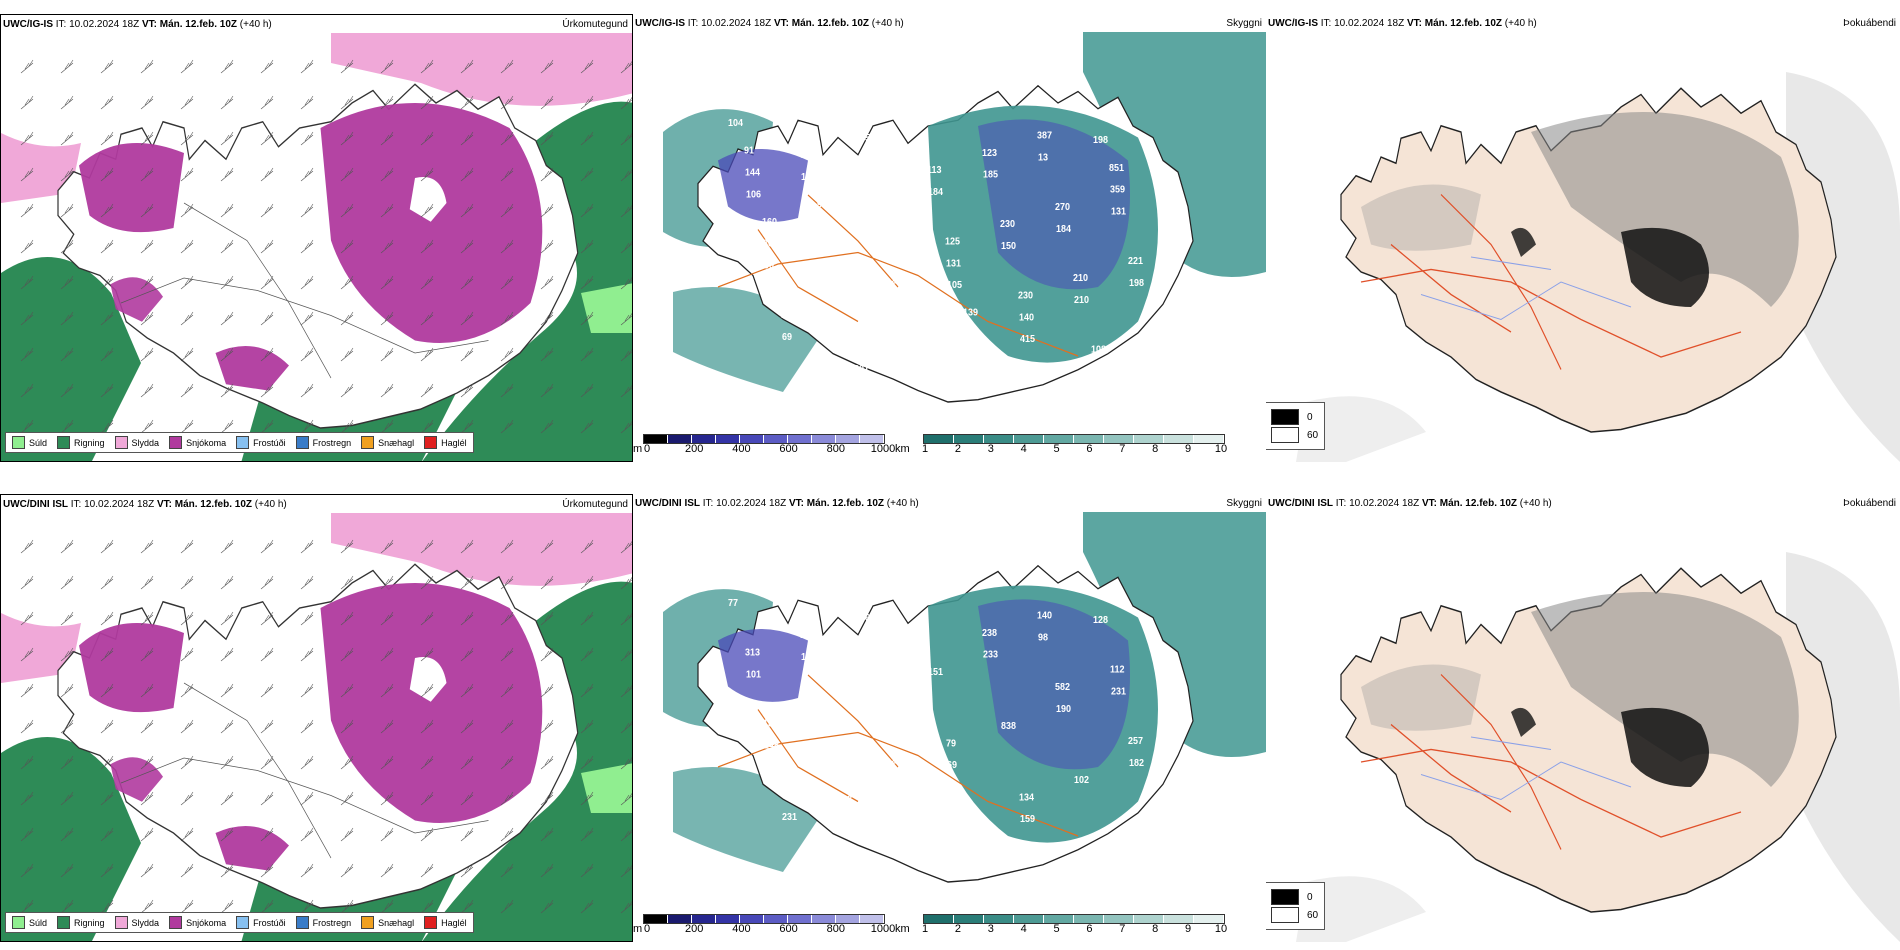 This screenshot has height=950, width=1900. I want to click on fog-legend-label: 0, so click(1310, 897).